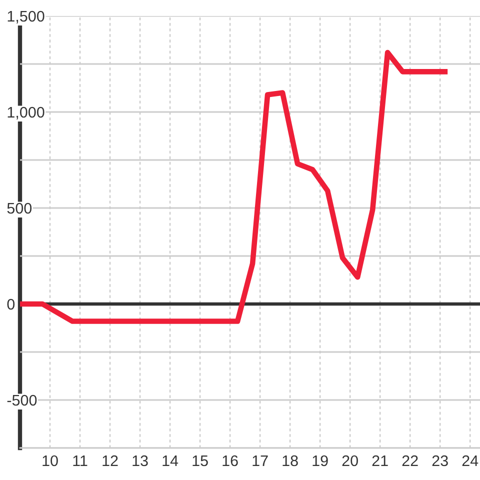  What do you see at coordinates (230, 460) in the screenshot?
I see `x-tick-label: 16` at bounding box center [230, 460].